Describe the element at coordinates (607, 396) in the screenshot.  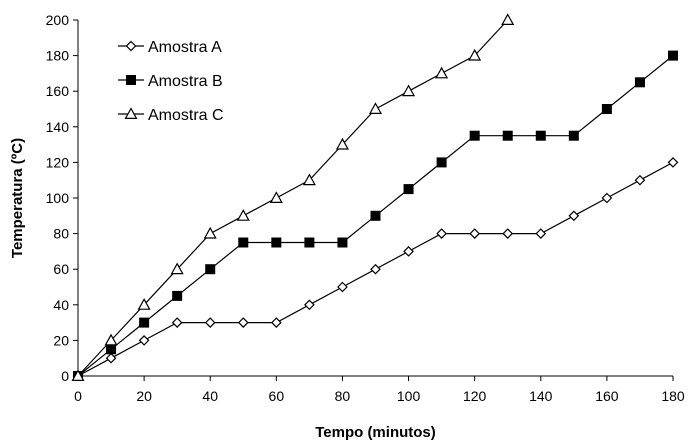
I see `x-tick-label: 160` at that location.